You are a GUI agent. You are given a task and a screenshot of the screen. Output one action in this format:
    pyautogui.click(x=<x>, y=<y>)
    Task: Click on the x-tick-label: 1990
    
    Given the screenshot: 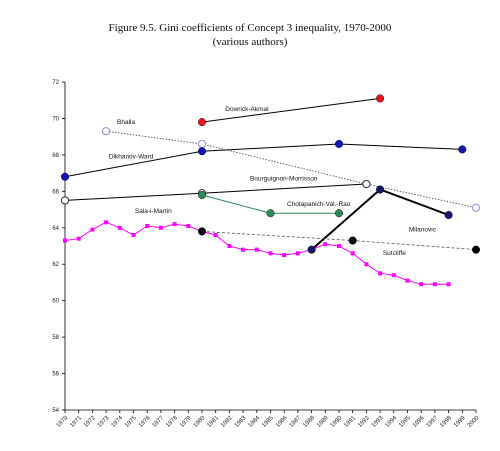 What is the action you would take?
    pyautogui.click(x=337, y=422)
    